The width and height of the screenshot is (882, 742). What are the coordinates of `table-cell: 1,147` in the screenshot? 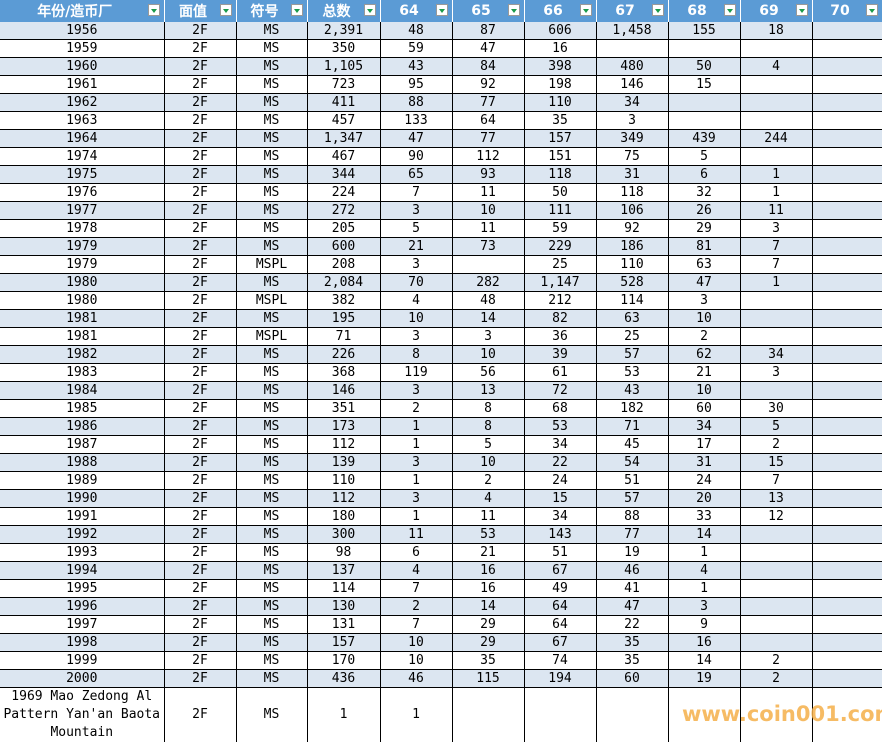 It's located at (560, 282).